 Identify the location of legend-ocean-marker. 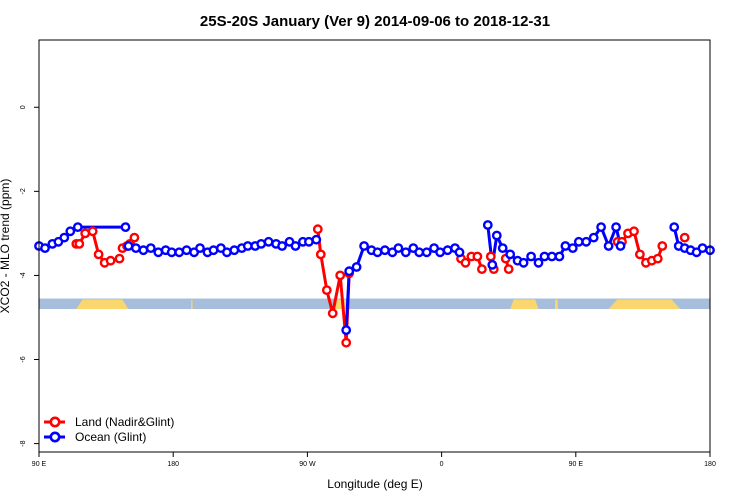
(55, 437).